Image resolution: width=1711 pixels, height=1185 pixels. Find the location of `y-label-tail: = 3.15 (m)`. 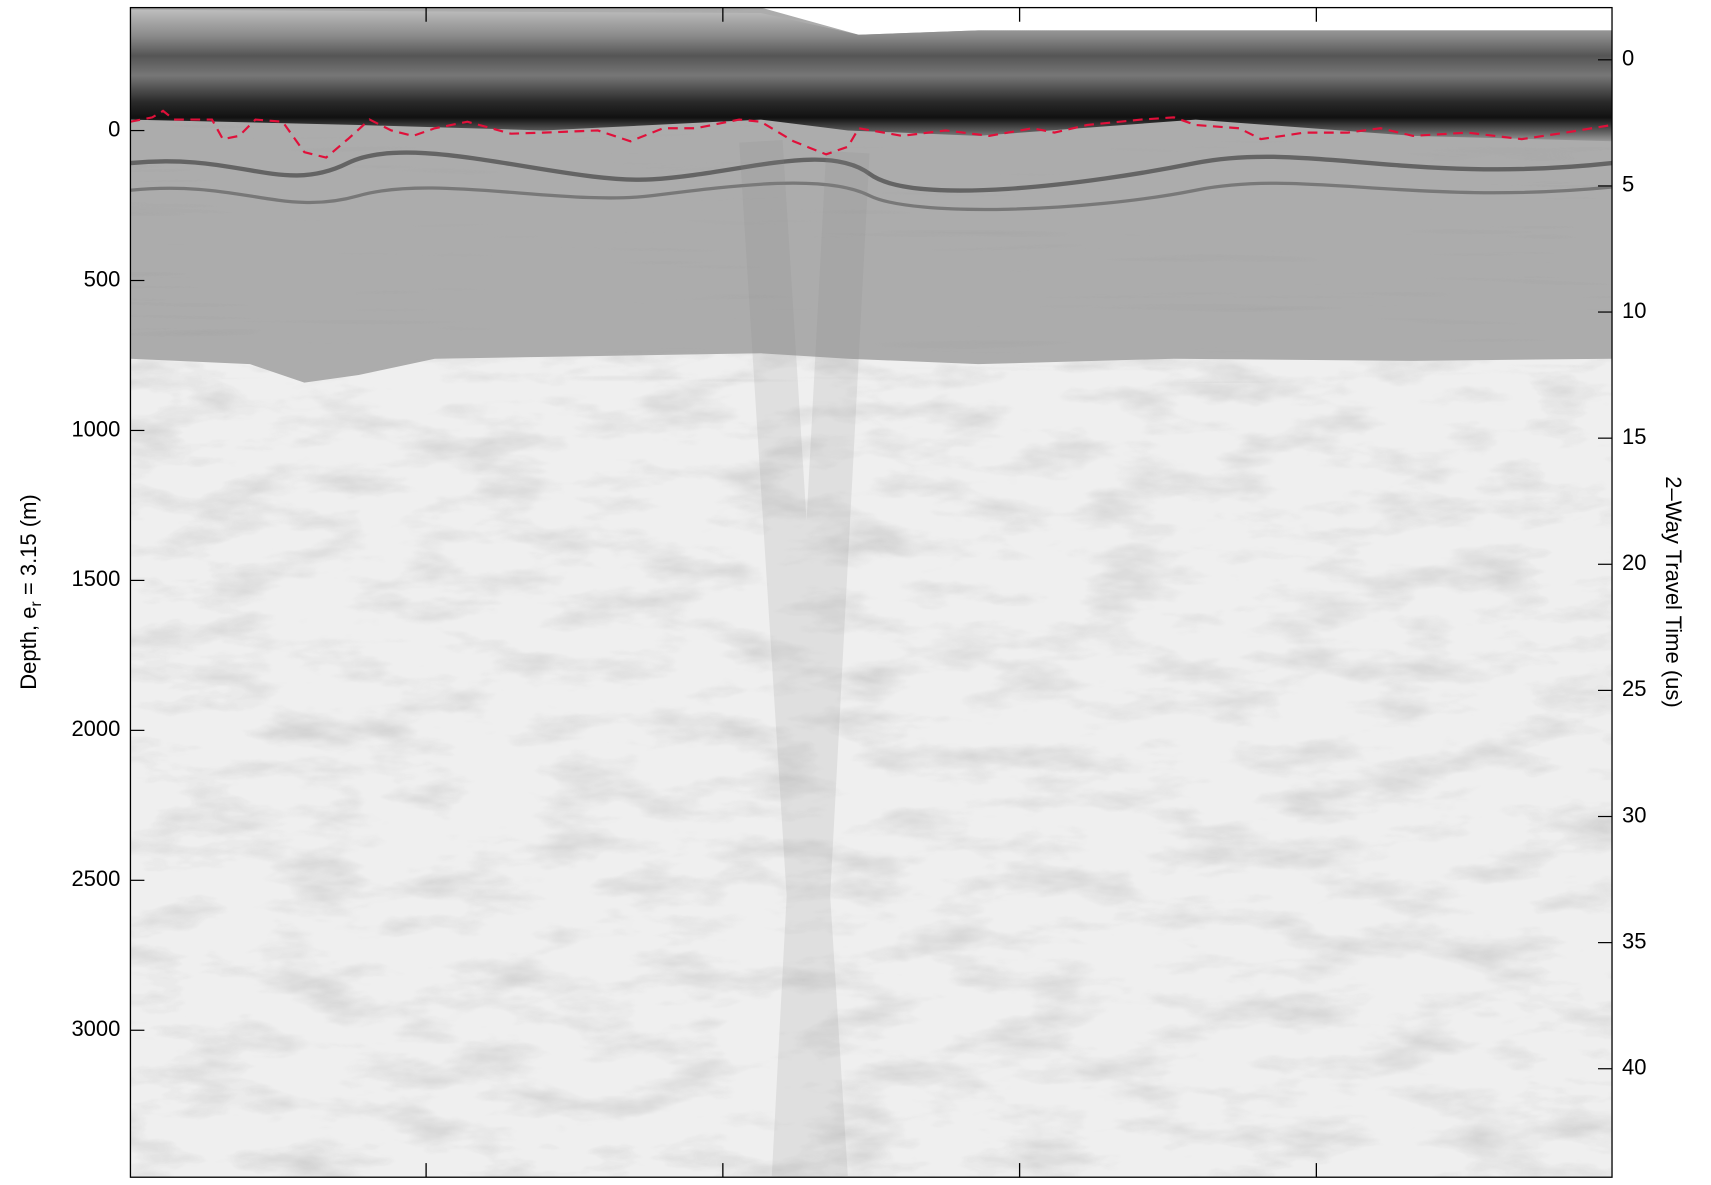

y-label-tail: = 3.15 (m) is located at coordinates (28, 547).